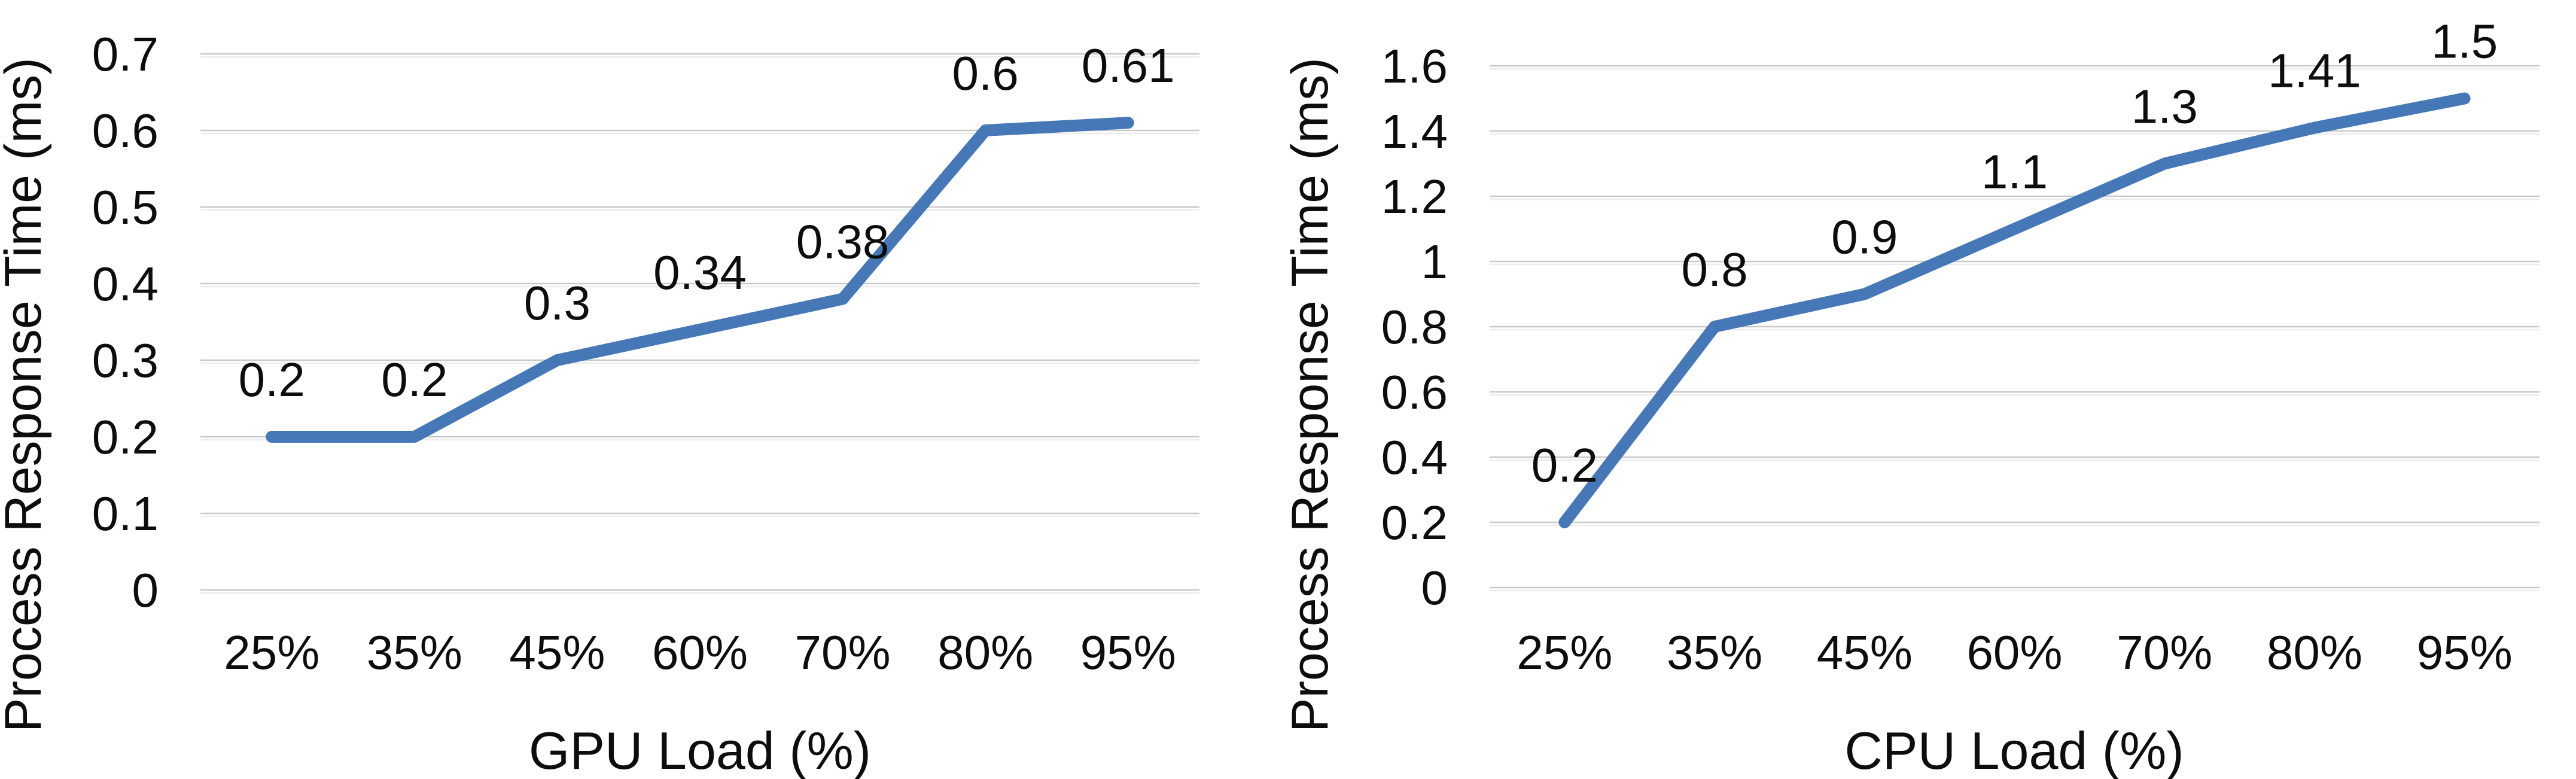  Describe the element at coordinates (985, 73) in the screenshot. I see `data-label: 0.6` at that location.